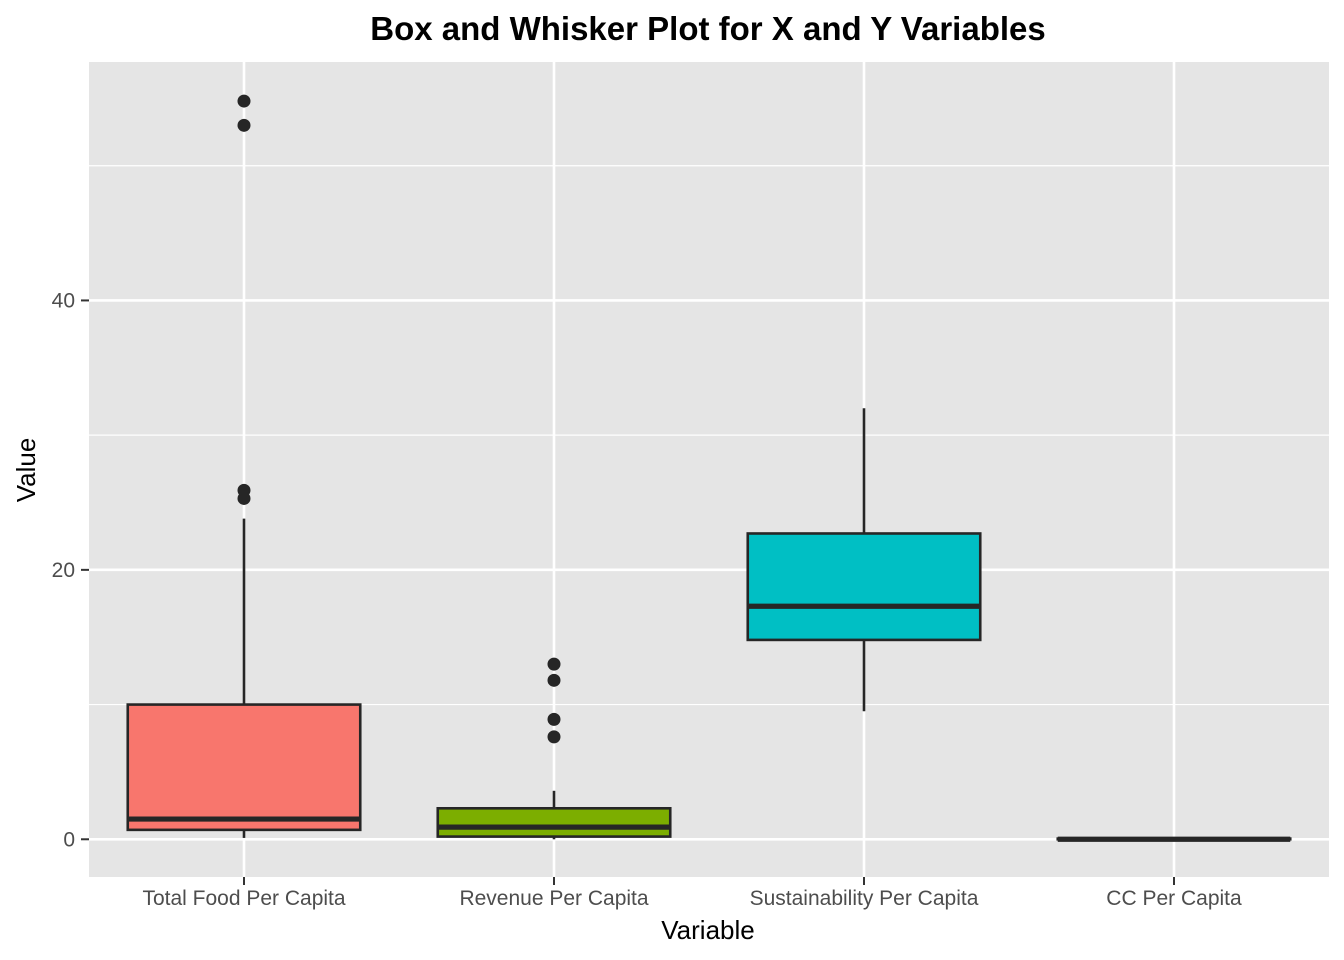  What do you see at coordinates (1174, 898) in the screenshot?
I see `x-tick-label-4: CC Per Capita` at bounding box center [1174, 898].